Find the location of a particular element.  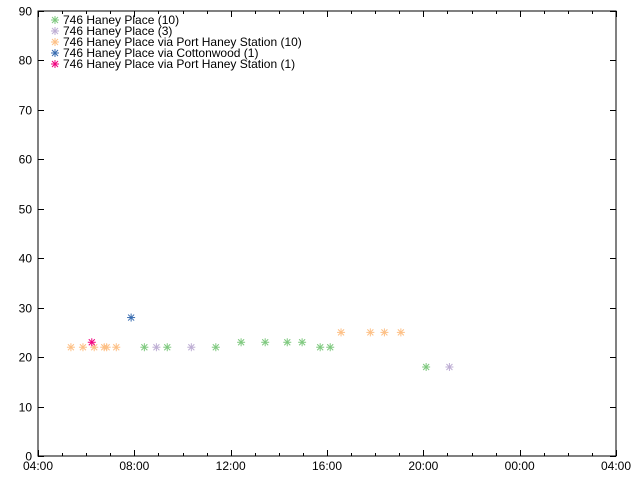

y-tick-label: 50 is located at coordinates (26, 210).